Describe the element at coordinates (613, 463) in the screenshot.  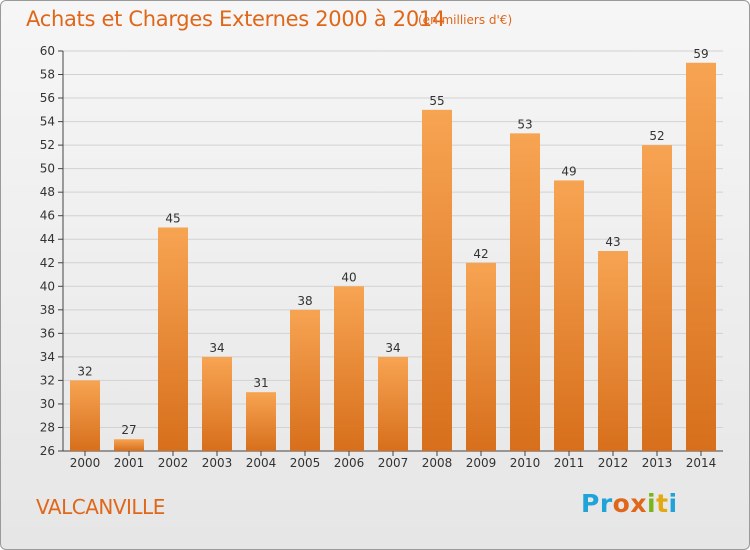
I see `x-tick-label-2012: 2012` at that location.